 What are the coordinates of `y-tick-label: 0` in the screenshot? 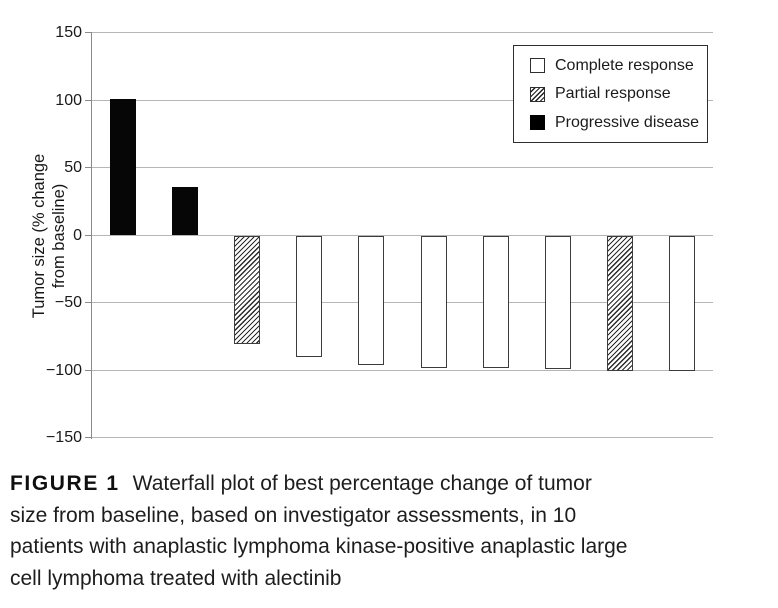 It's located at (77, 235).